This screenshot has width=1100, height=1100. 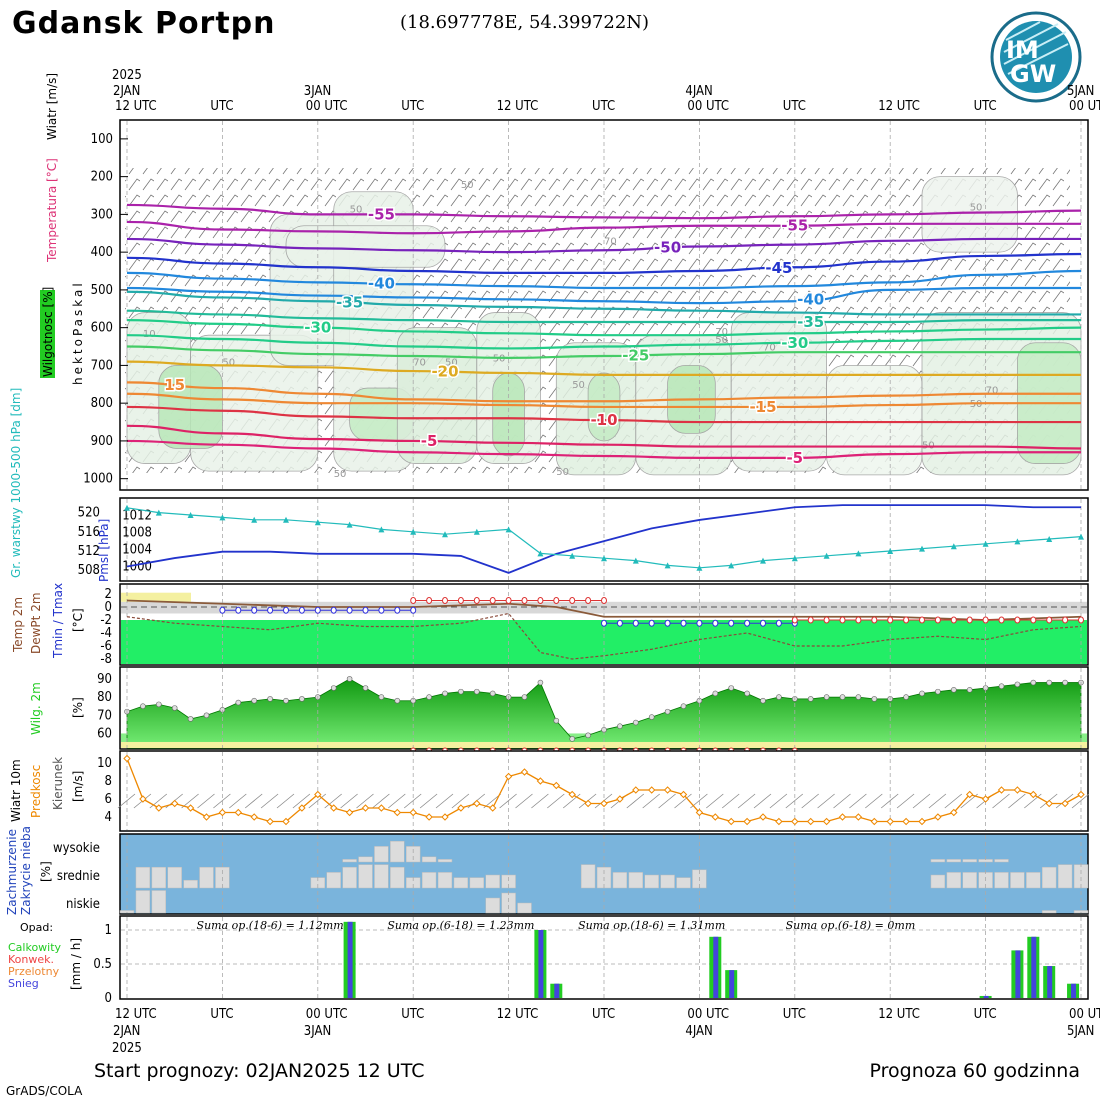 What do you see at coordinates (102, 403) in the screenshot?
I see `pressure-tick-label: 800` at bounding box center [102, 403].